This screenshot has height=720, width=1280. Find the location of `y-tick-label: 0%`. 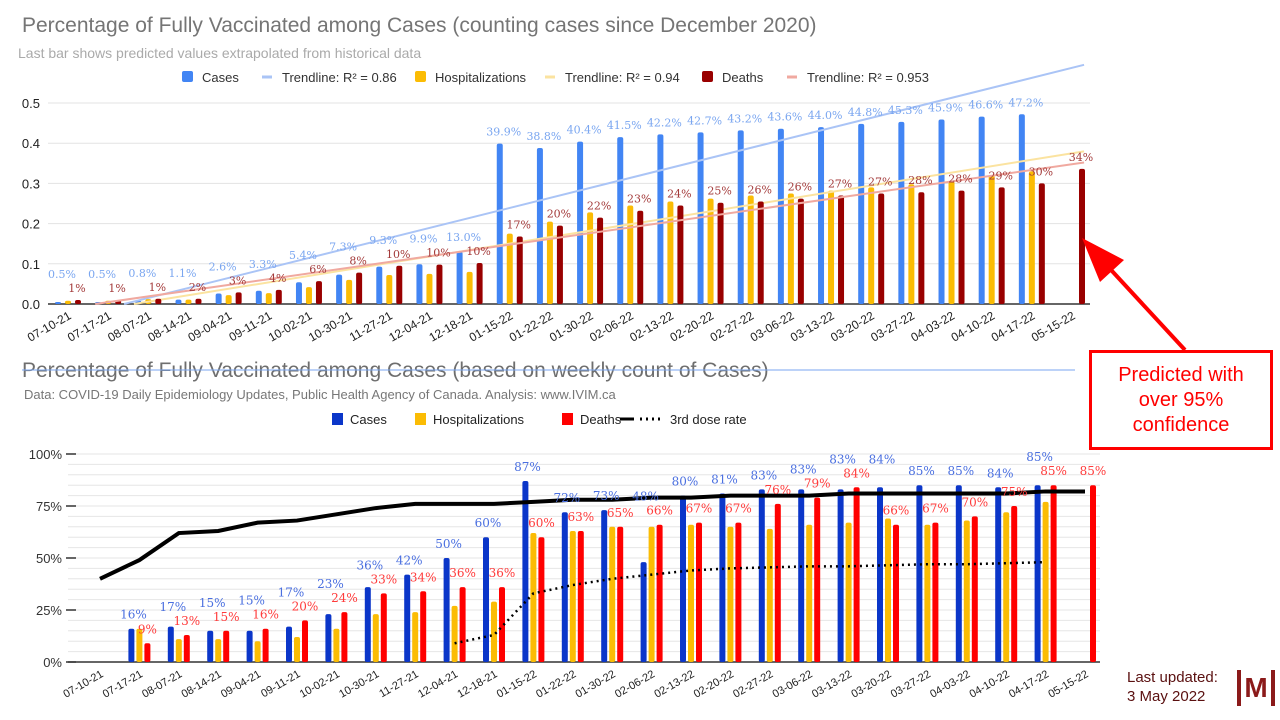

y-tick-label: 0% is located at coordinates (52, 662).